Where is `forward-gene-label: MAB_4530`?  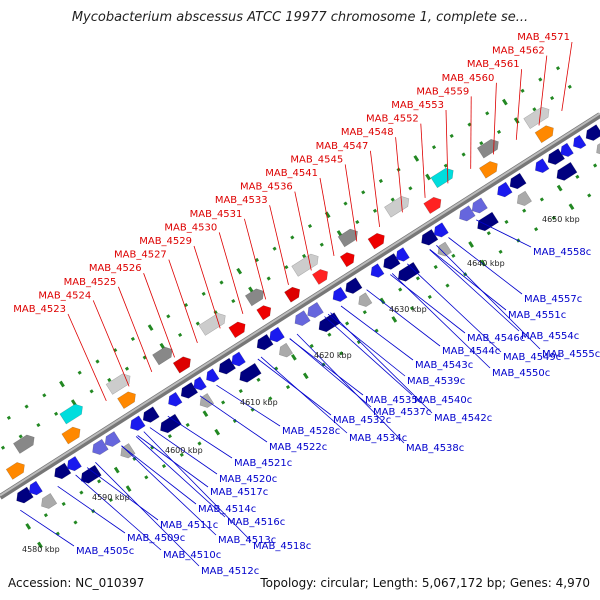 forward-gene-label: MAB_4530 is located at coordinates (190, 227).